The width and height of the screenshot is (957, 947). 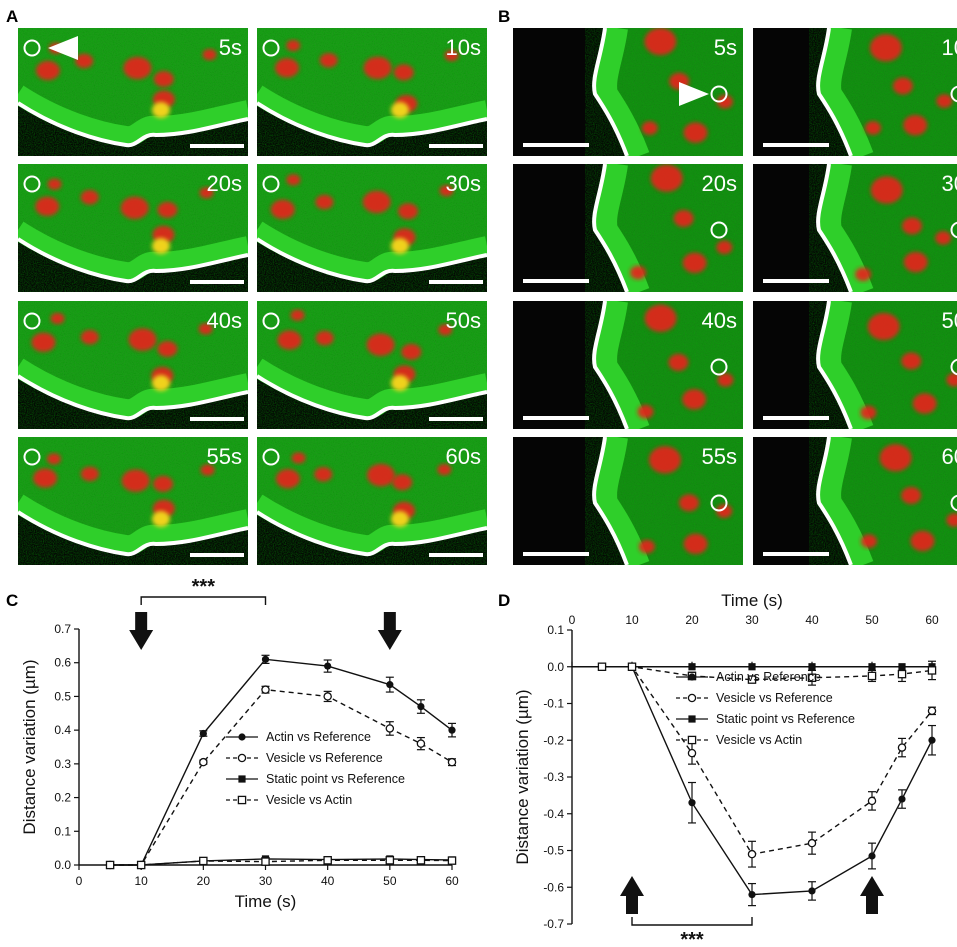 I want to click on legend-label: Actin vs Reference, so click(x=318, y=737).